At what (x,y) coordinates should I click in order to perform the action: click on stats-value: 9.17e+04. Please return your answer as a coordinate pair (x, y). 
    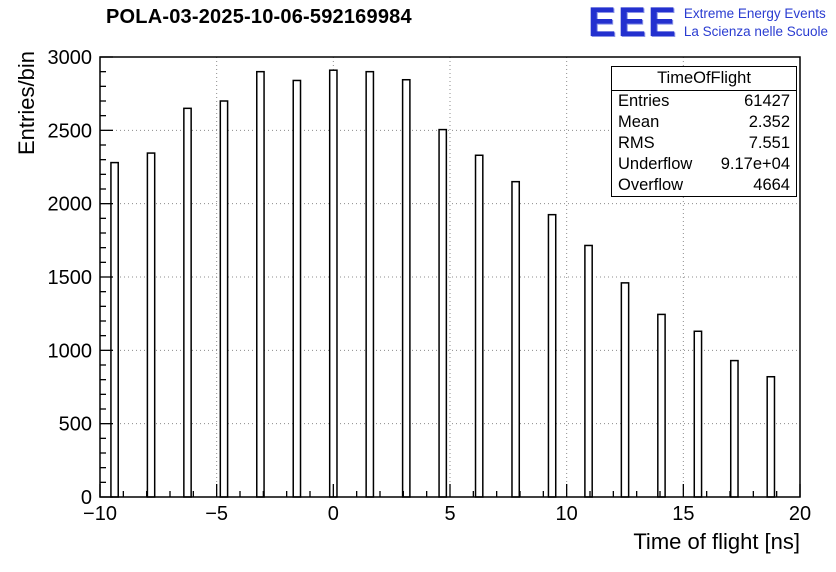
    Looking at the image, I should click on (755, 164).